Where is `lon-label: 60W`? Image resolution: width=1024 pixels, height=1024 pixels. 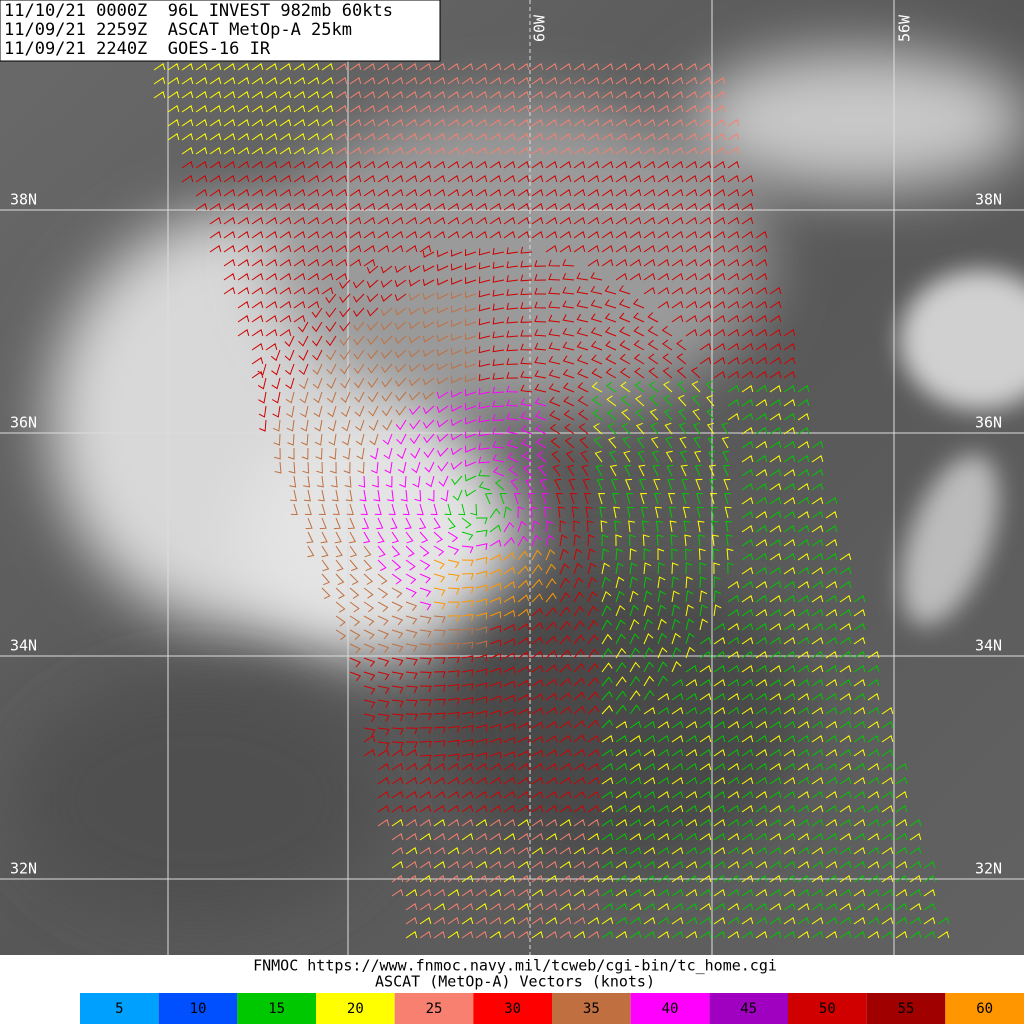
lon-label: 60W is located at coordinates (540, 28).